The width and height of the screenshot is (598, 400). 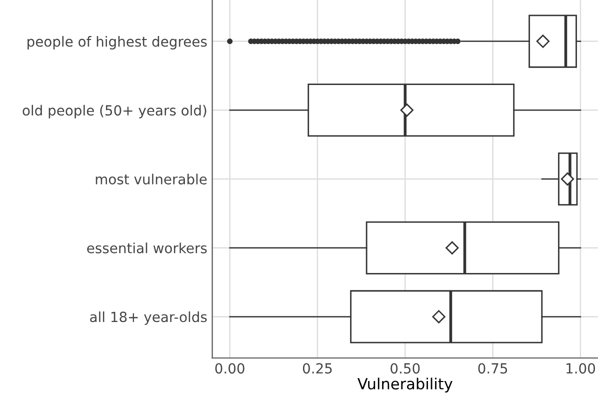 What do you see at coordinates (147, 248) in the screenshot?
I see `y-tick-label: essential workers` at bounding box center [147, 248].